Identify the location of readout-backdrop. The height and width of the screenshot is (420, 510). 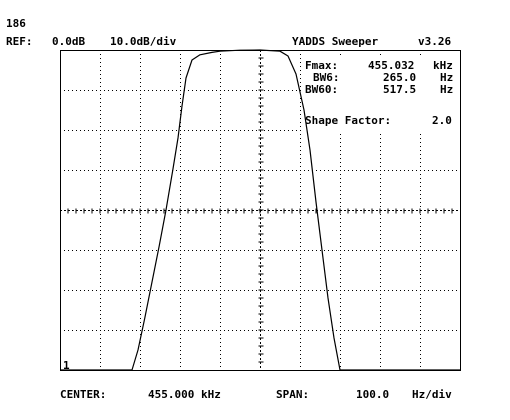
(380, 93).